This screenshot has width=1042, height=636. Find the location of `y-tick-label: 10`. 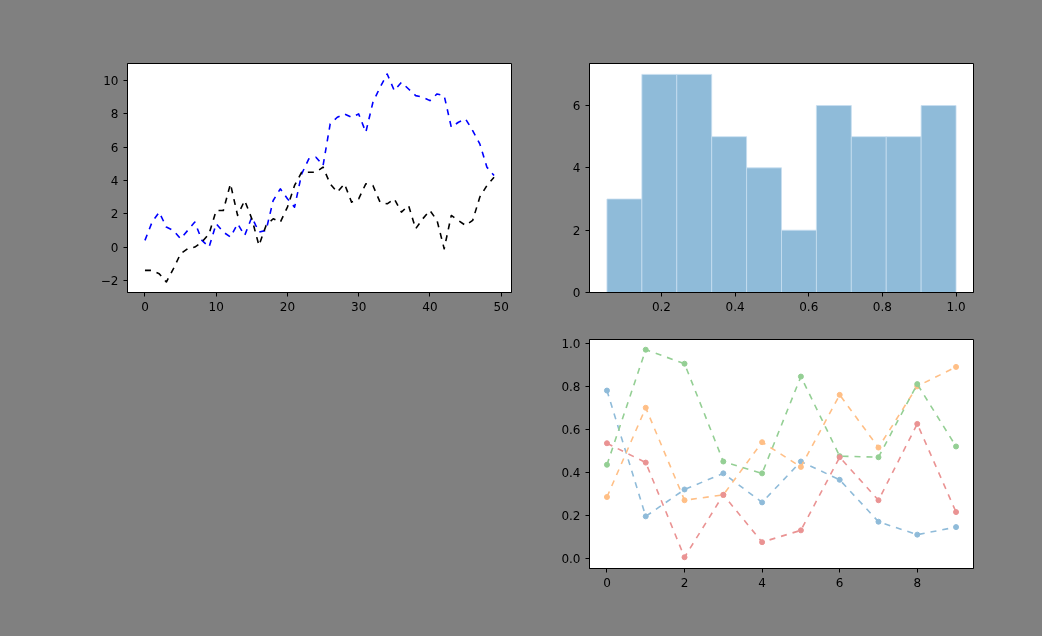

y-tick-label: 10 is located at coordinates (111, 81).